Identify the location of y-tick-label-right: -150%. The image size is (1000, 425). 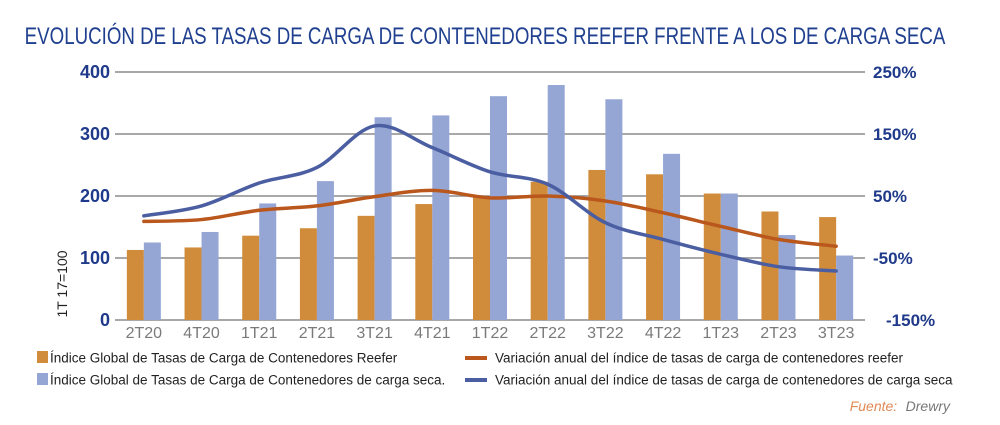
(910, 320).